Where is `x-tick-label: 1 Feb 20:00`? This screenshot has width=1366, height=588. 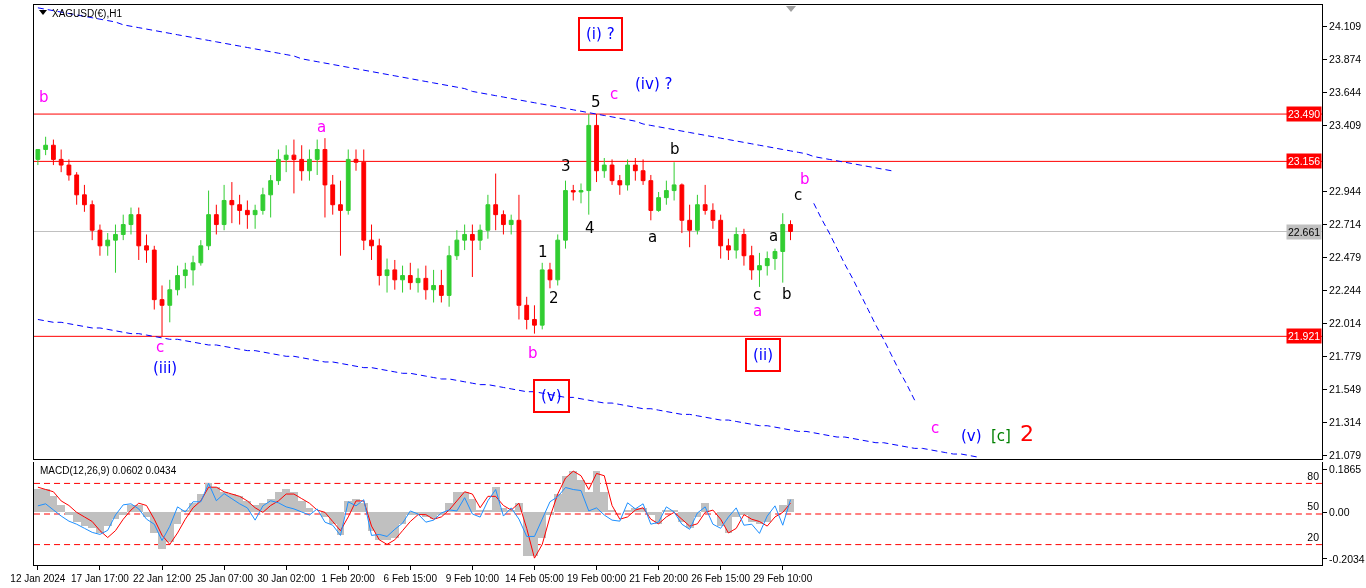
x-tick-label: 1 Feb 20:00 is located at coordinates (348, 578).